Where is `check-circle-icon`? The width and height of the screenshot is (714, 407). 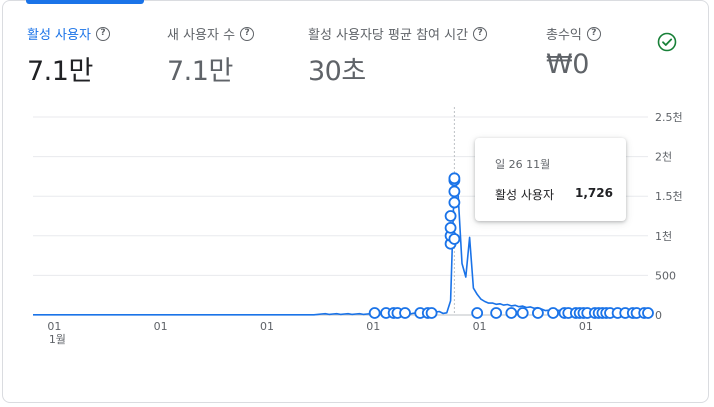
check-circle-icon is located at coordinates (667, 42).